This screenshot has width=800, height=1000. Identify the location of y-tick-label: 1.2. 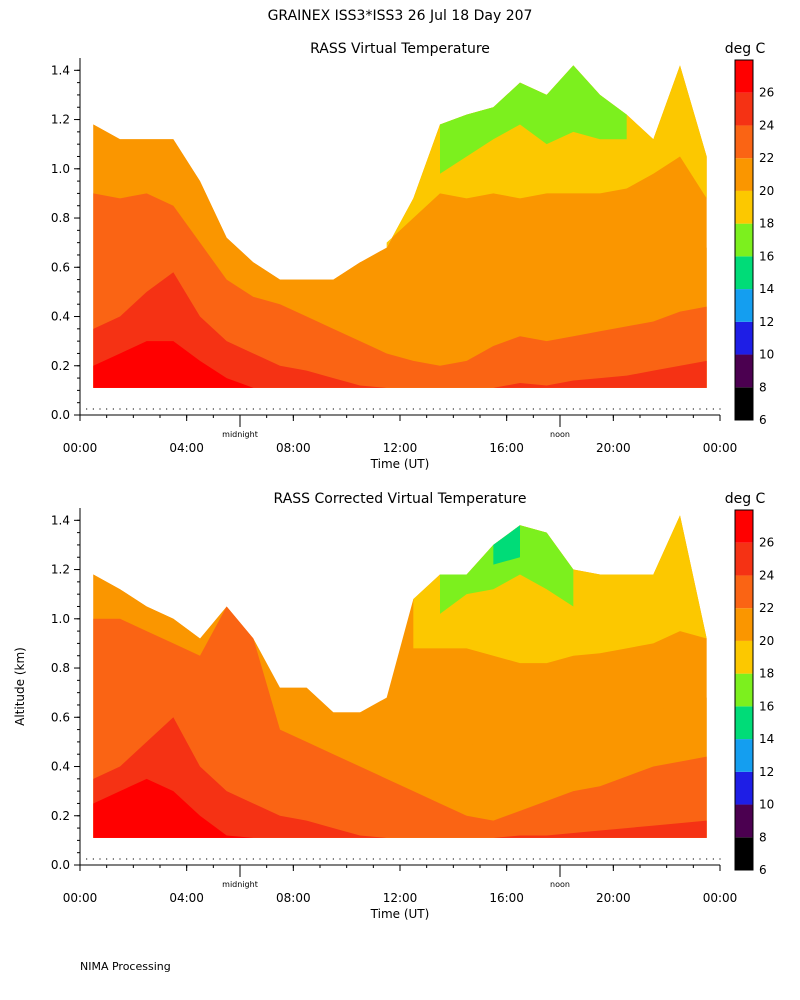
(60, 120).